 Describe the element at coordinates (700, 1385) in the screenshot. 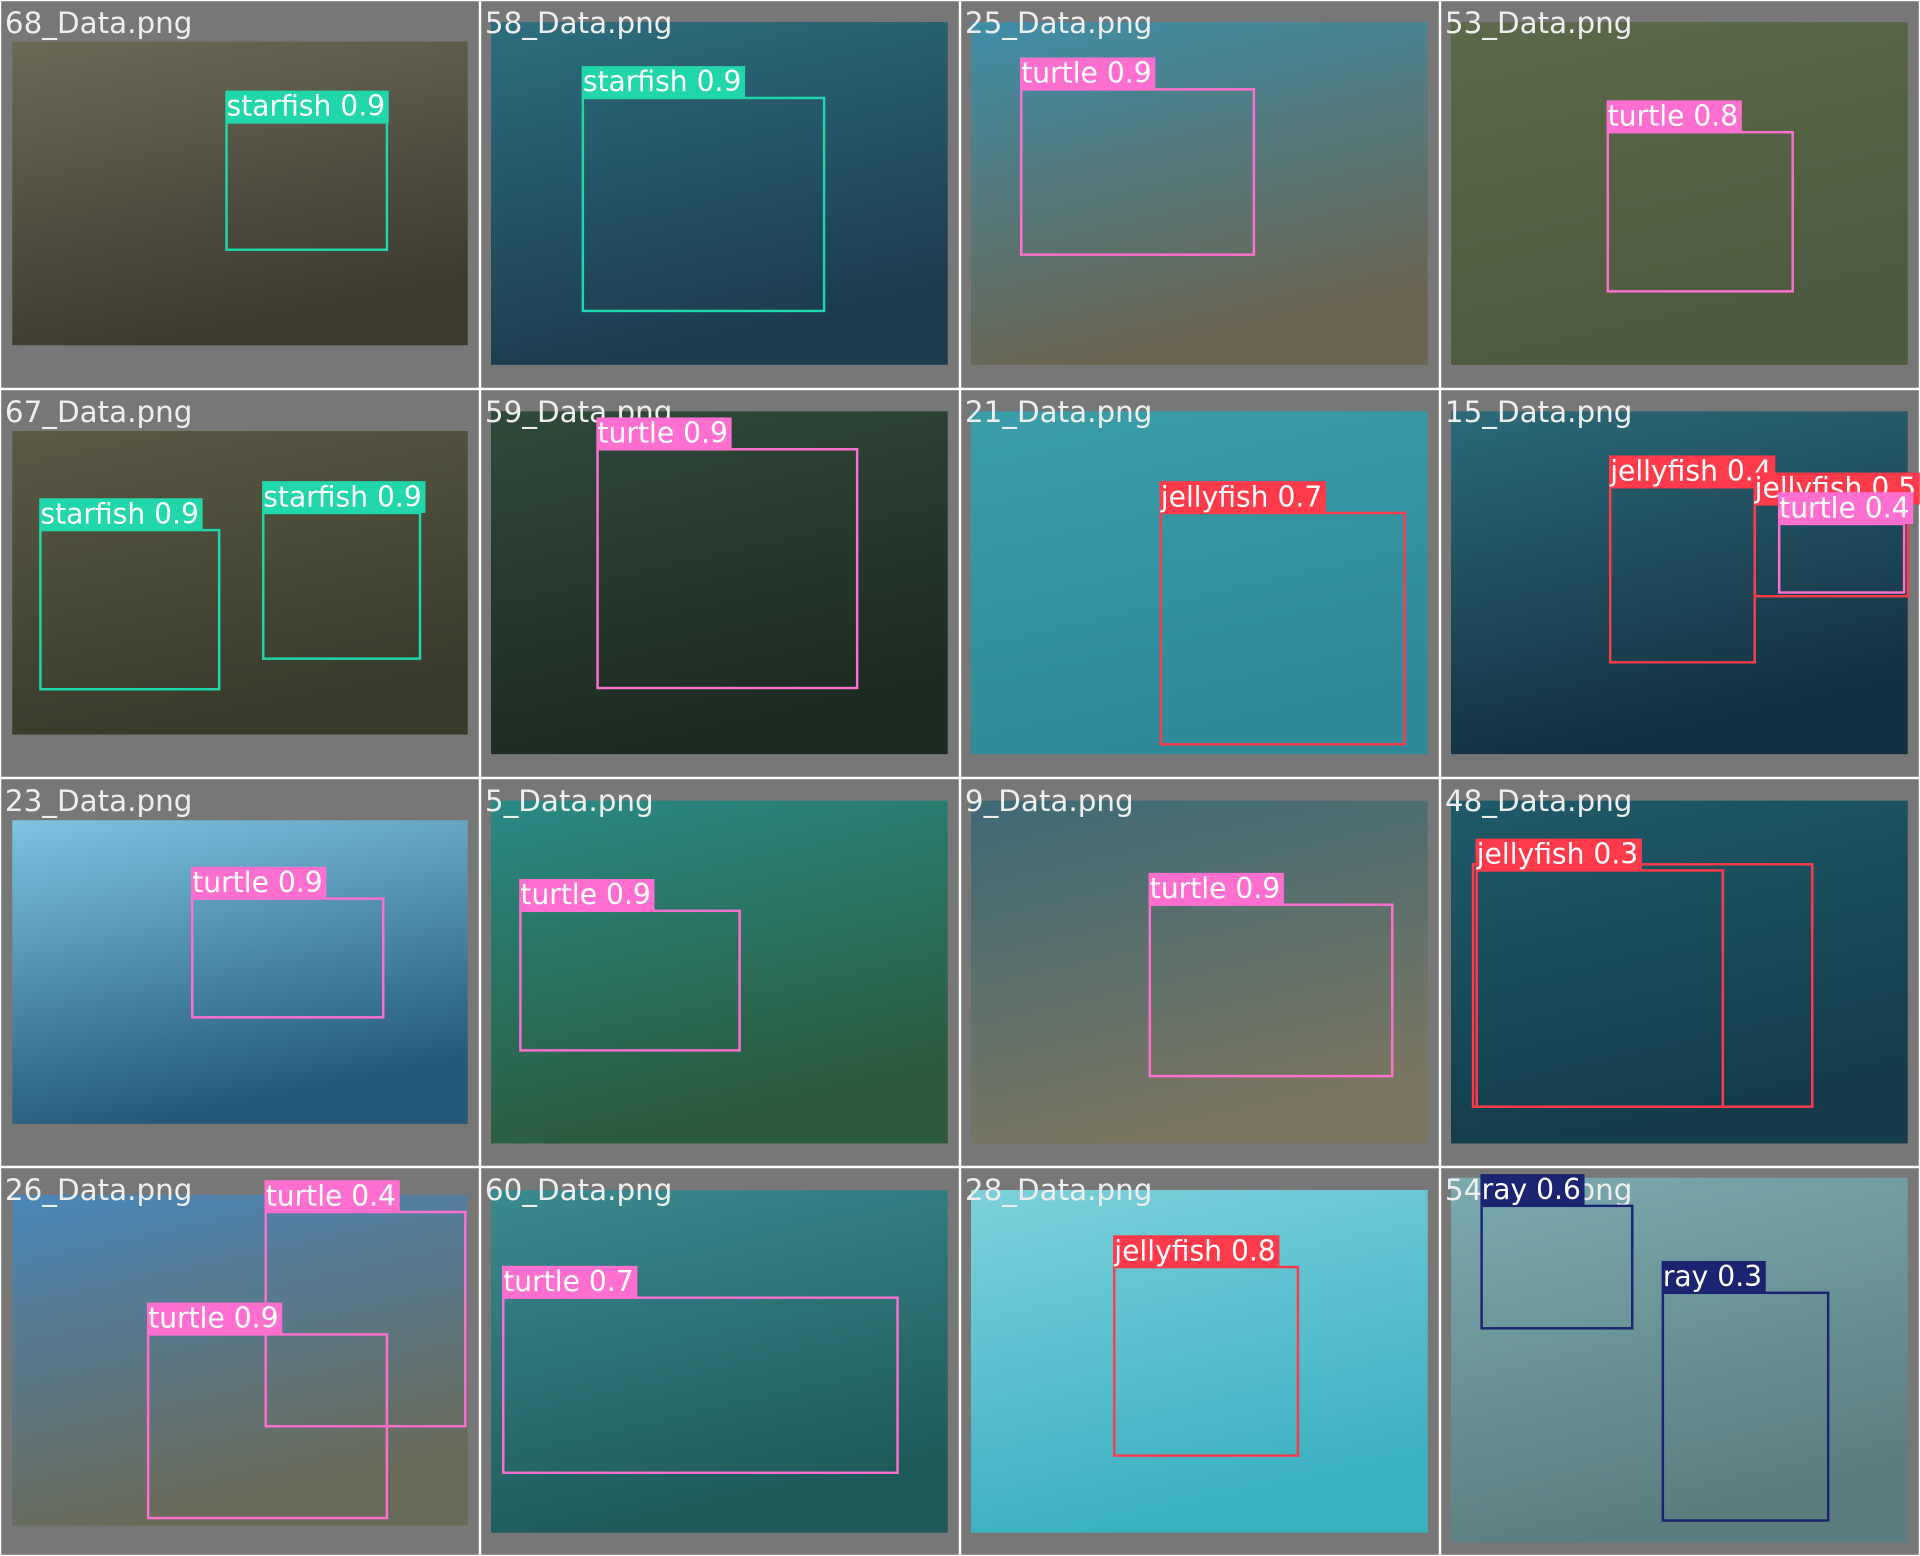

I see `detection-box` at that location.